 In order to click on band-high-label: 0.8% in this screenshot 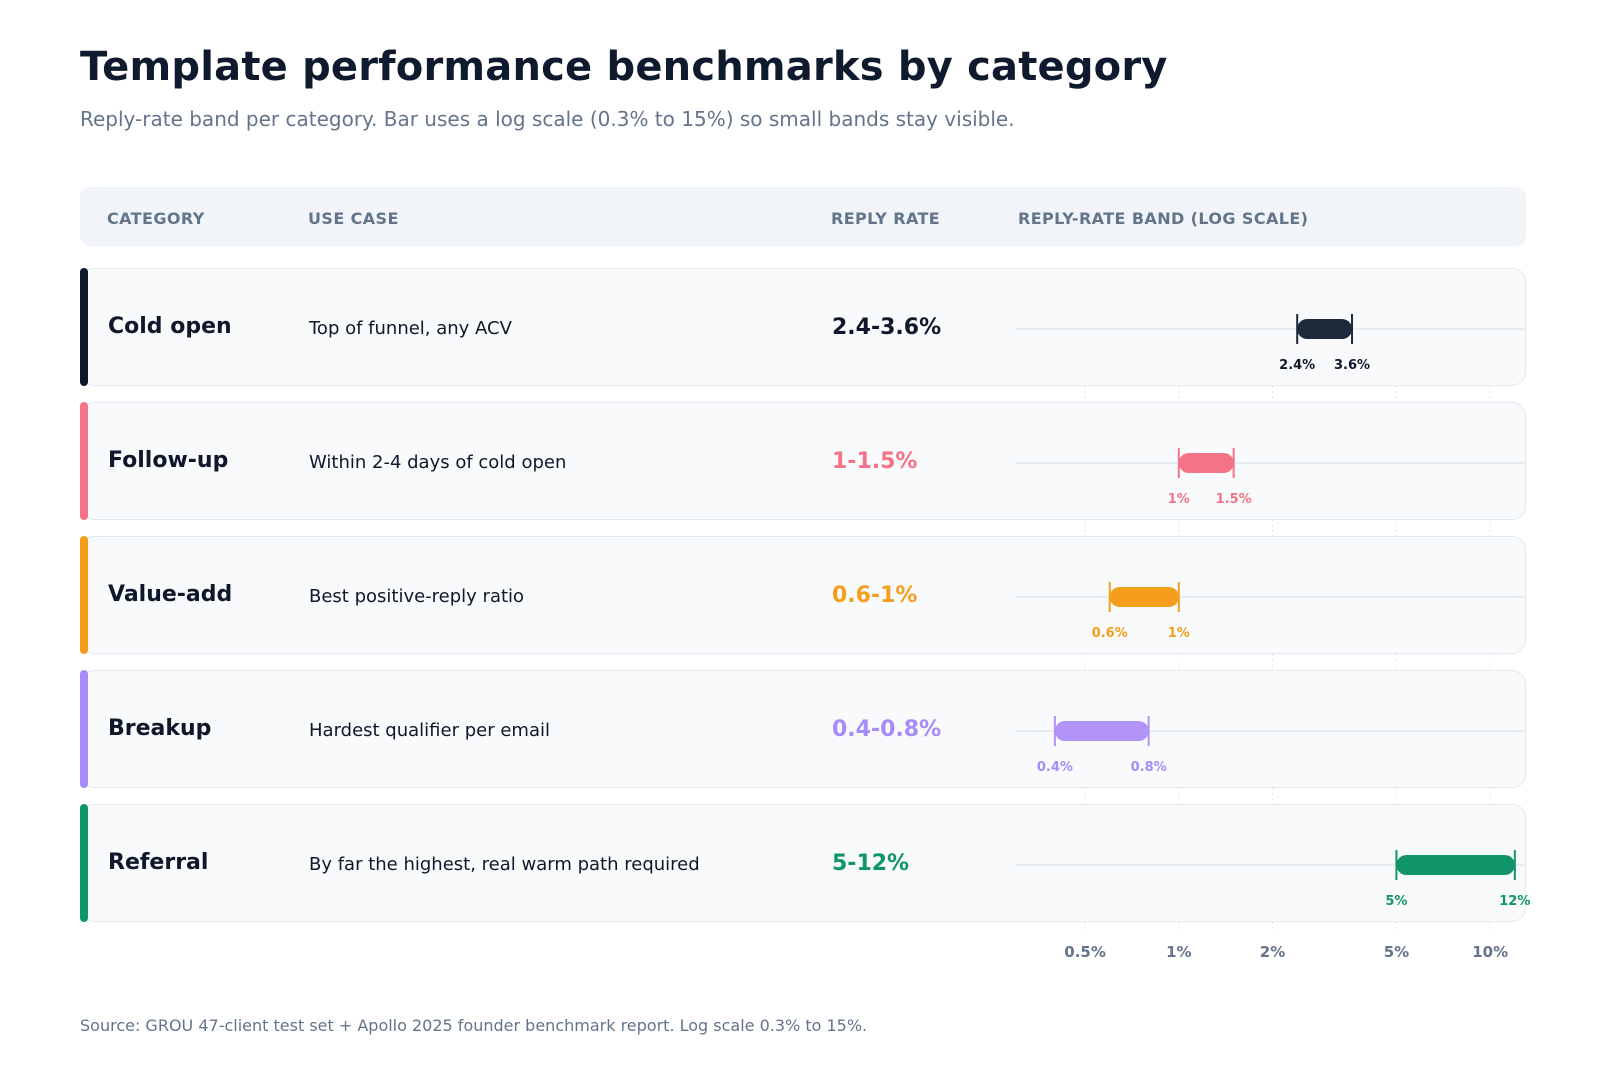, I will do `click(1149, 767)`.